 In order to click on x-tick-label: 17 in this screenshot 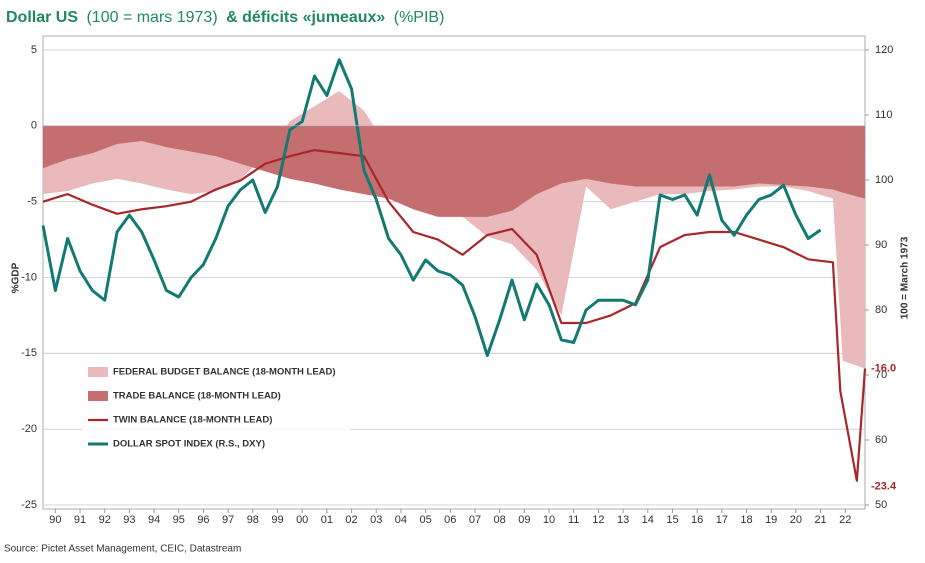, I will do `click(722, 520)`.